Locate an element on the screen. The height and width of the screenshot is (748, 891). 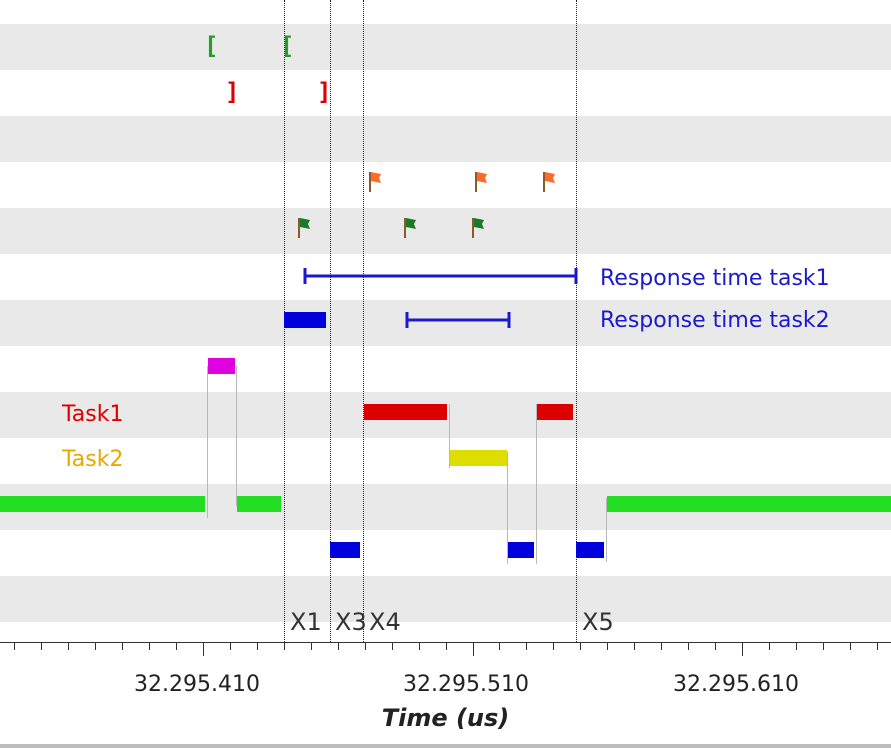
axis-tick-label: 32.295.410 is located at coordinates (197, 684).